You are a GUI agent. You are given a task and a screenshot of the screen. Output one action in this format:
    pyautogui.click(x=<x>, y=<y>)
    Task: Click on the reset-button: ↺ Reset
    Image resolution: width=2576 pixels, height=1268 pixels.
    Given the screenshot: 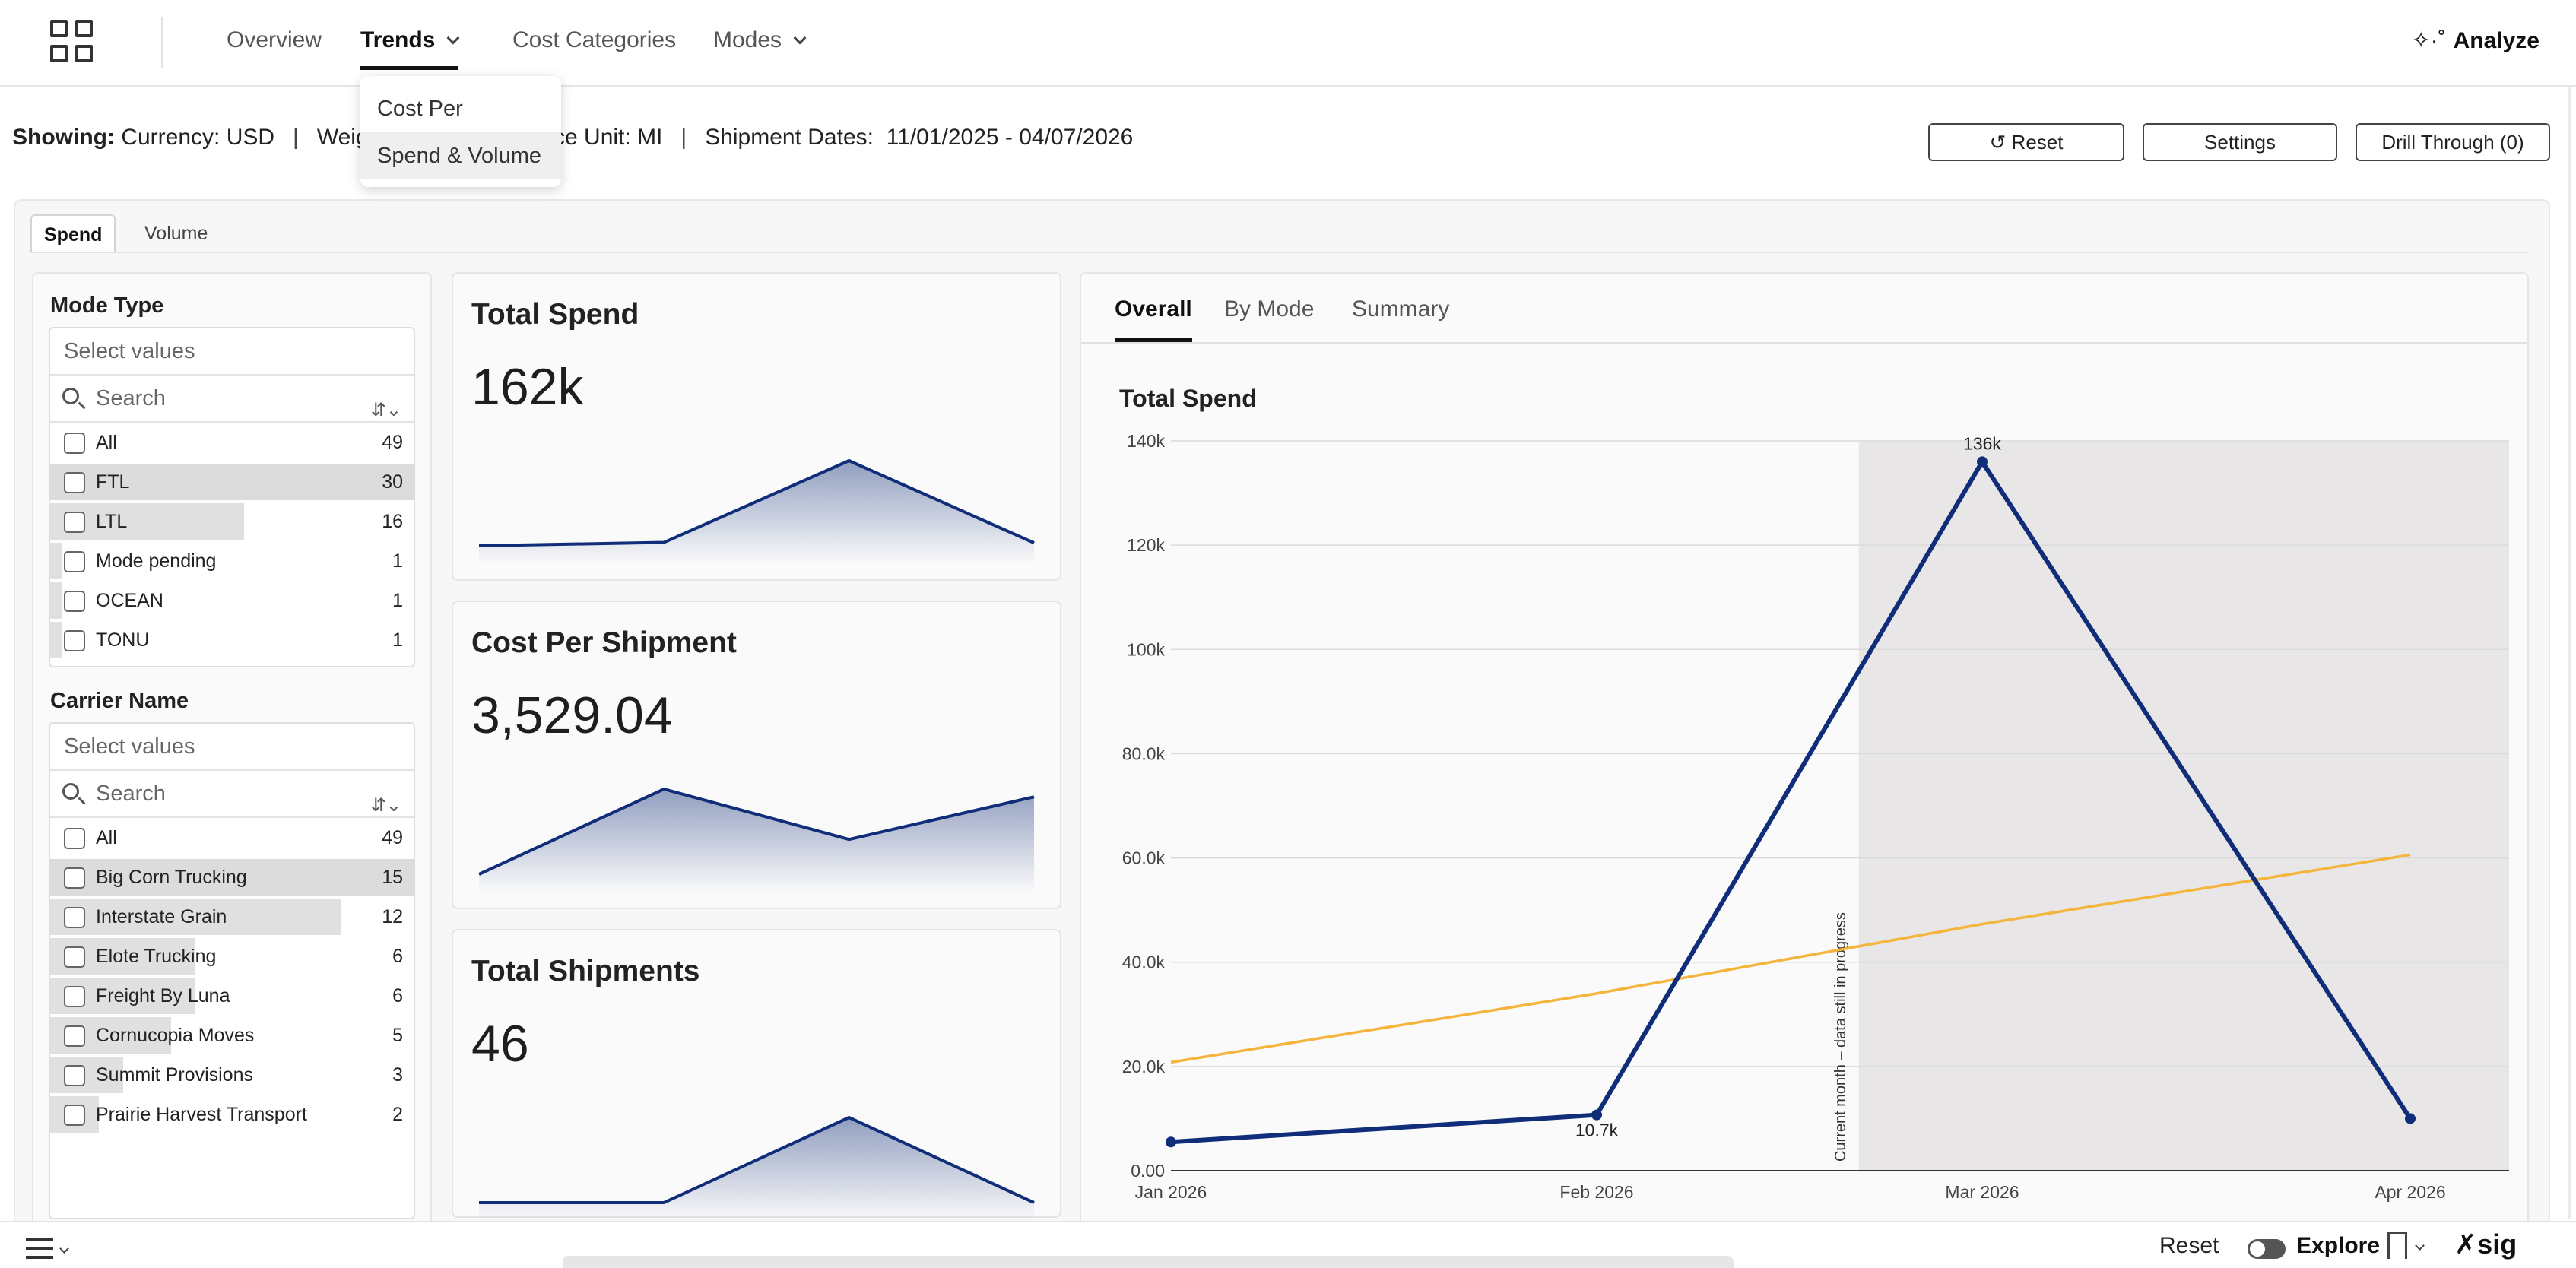 What is the action you would take?
    pyautogui.click(x=2026, y=142)
    